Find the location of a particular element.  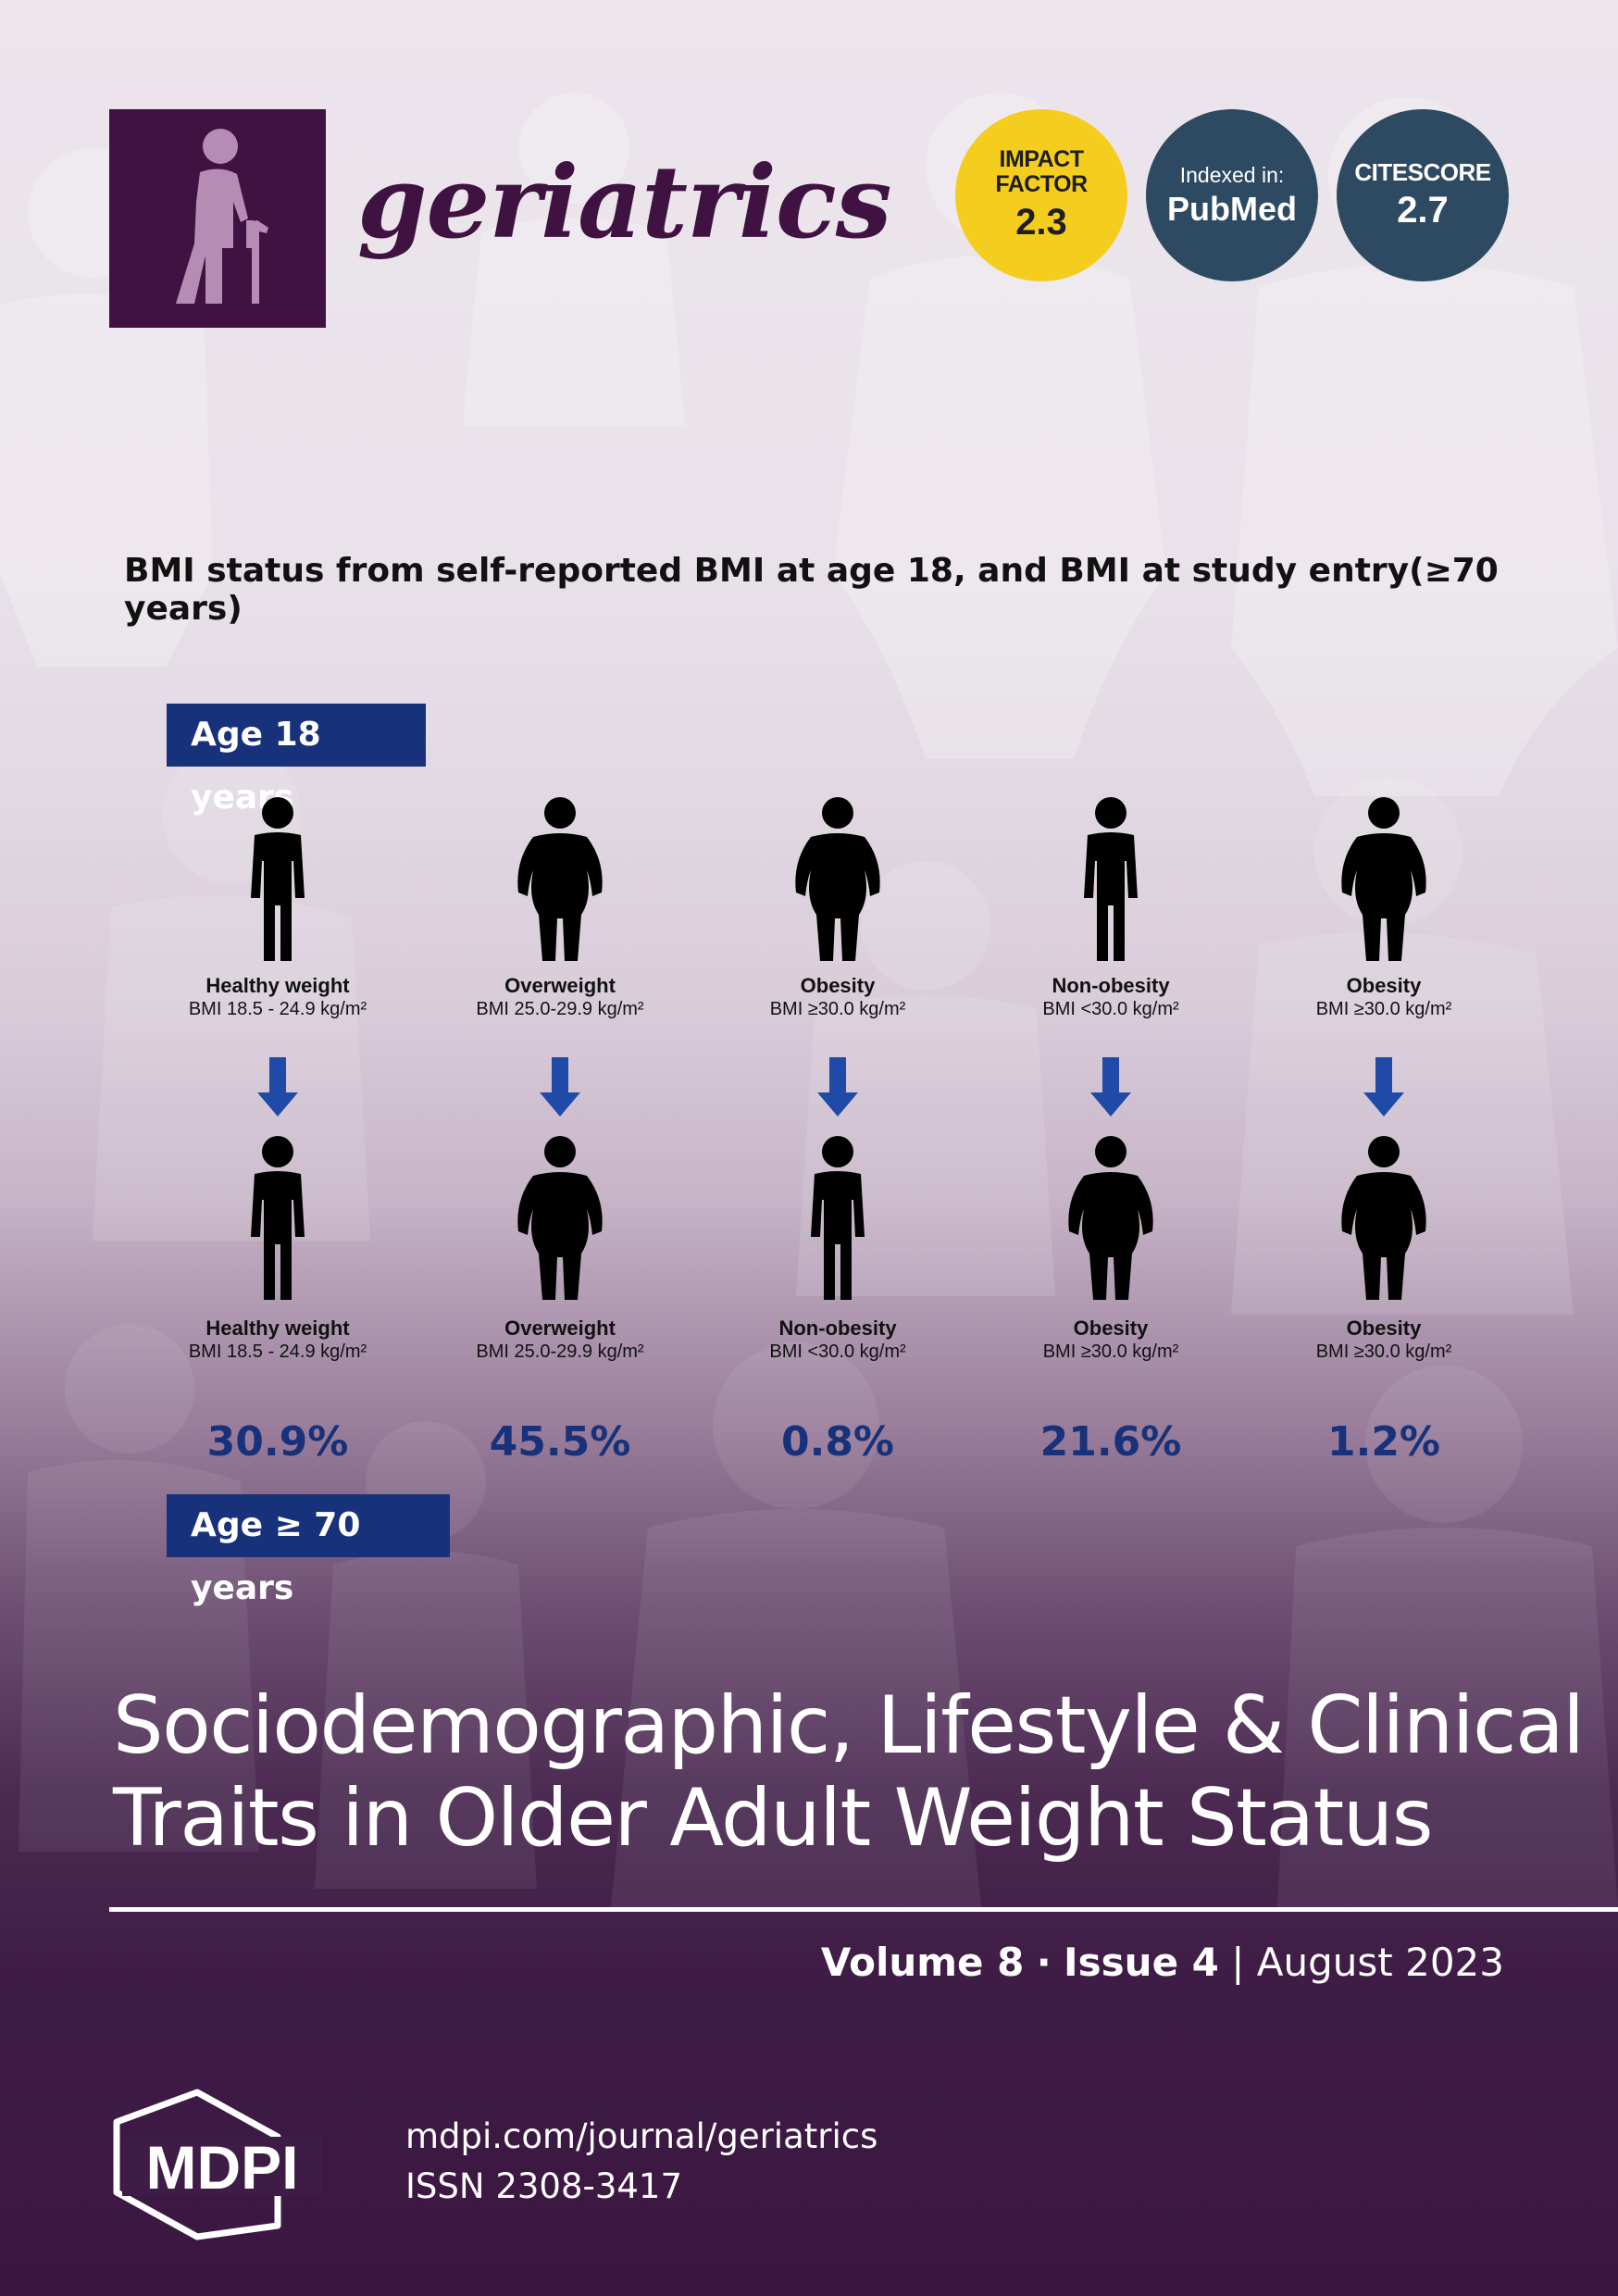

journal-logo is located at coordinates (217, 218).